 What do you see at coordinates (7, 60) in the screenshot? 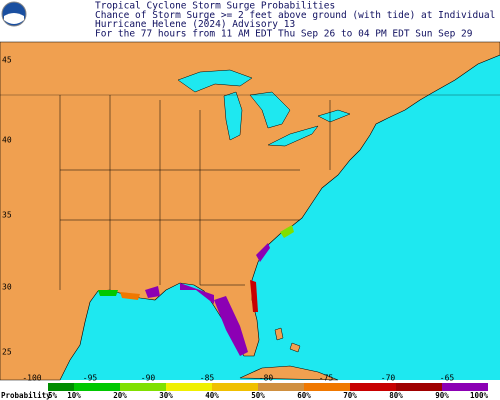
I see `lat-label: 45` at bounding box center [7, 60].